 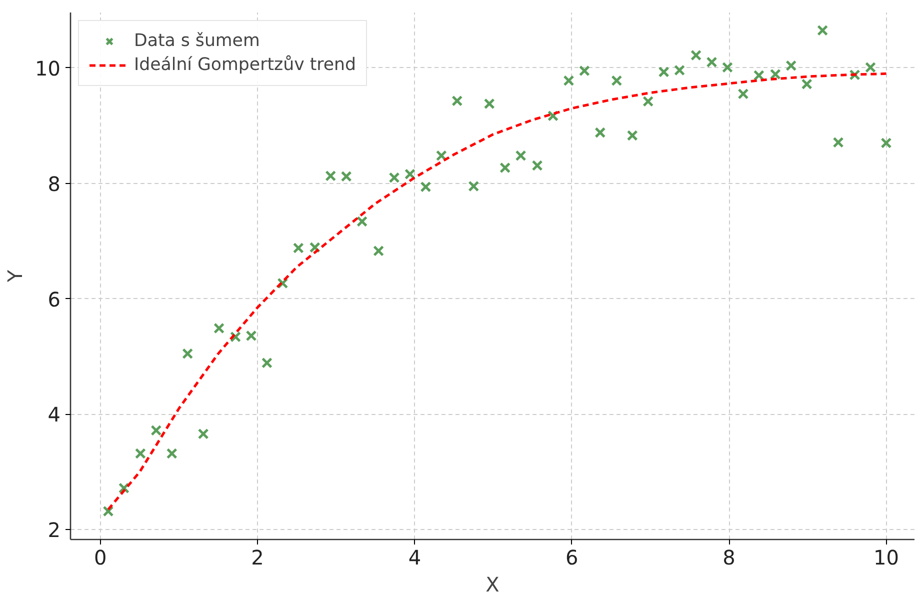 What do you see at coordinates (48, 68) in the screenshot?
I see `y-tick-label: 10` at bounding box center [48, 68].